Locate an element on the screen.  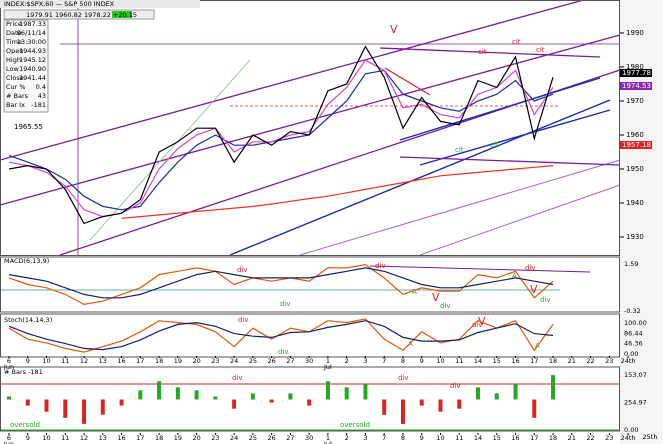
price-flag-label: 1957.18 is located at coordinates (636, 145).